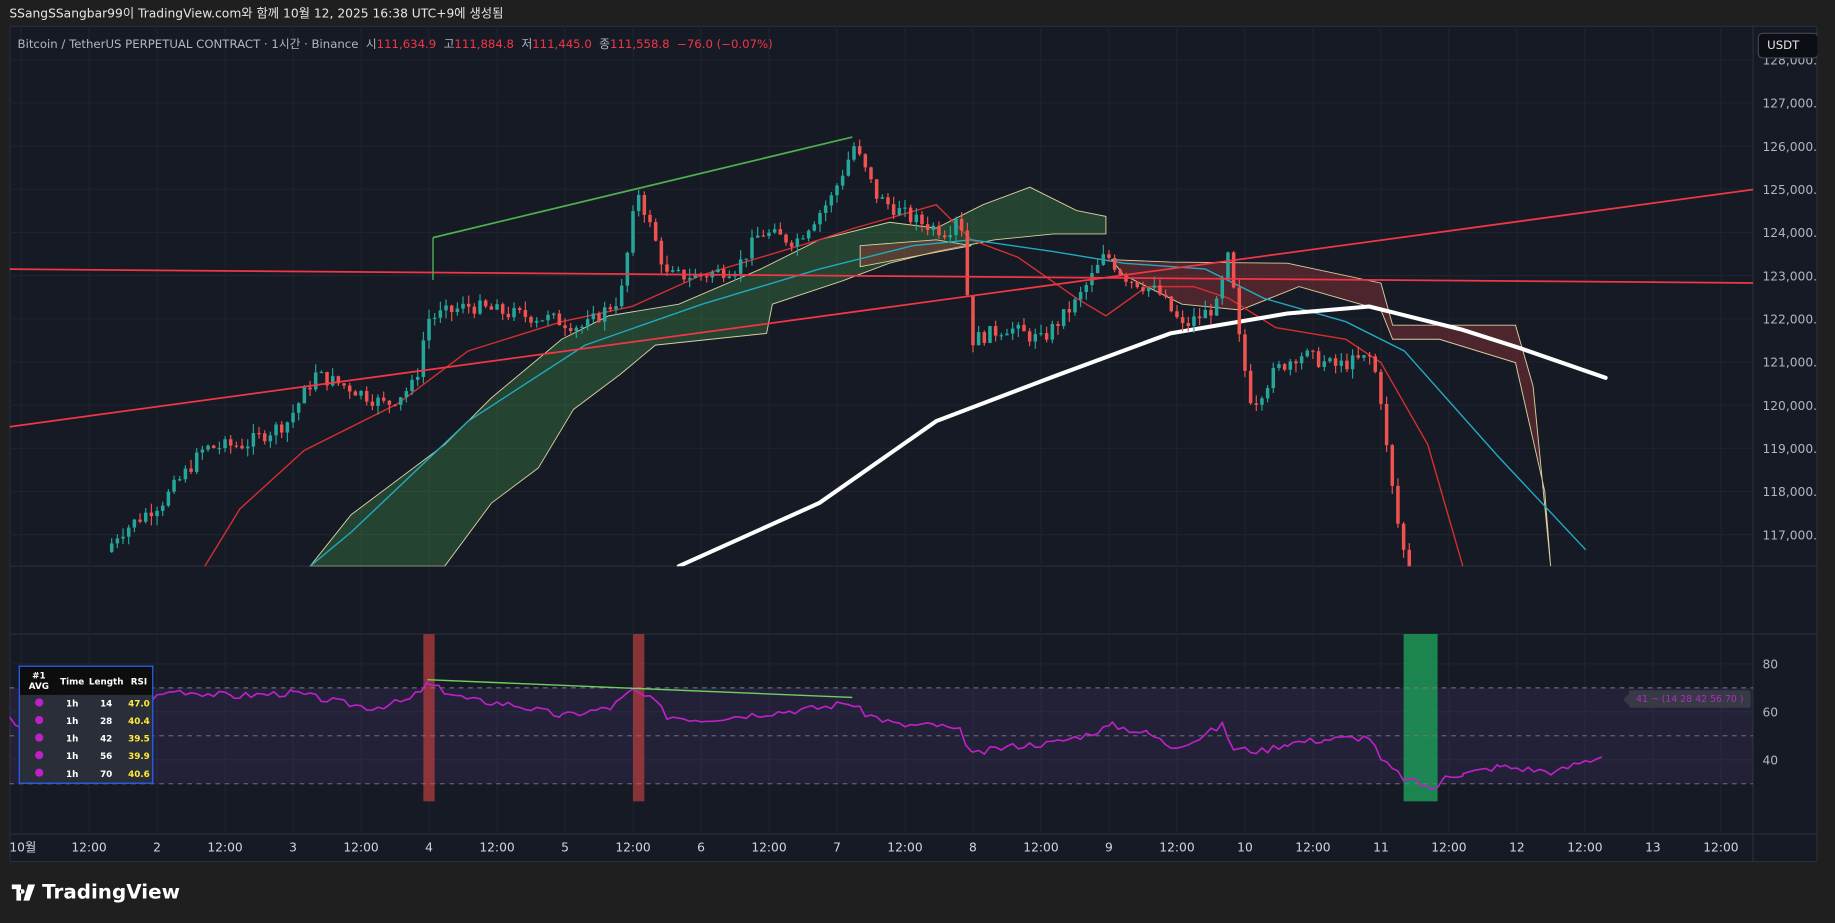 The height and width of the screenshot is (923, 1835). What do you see at coordinates (701, 848) in the screenshot?
I see `time-tick-label: 6` at bounding box center [701, 848].